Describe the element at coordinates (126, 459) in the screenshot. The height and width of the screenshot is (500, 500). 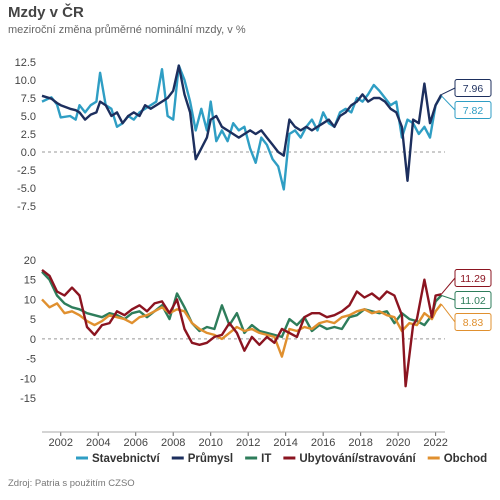
I see `legend-entry: Stavebnictví` at that location.